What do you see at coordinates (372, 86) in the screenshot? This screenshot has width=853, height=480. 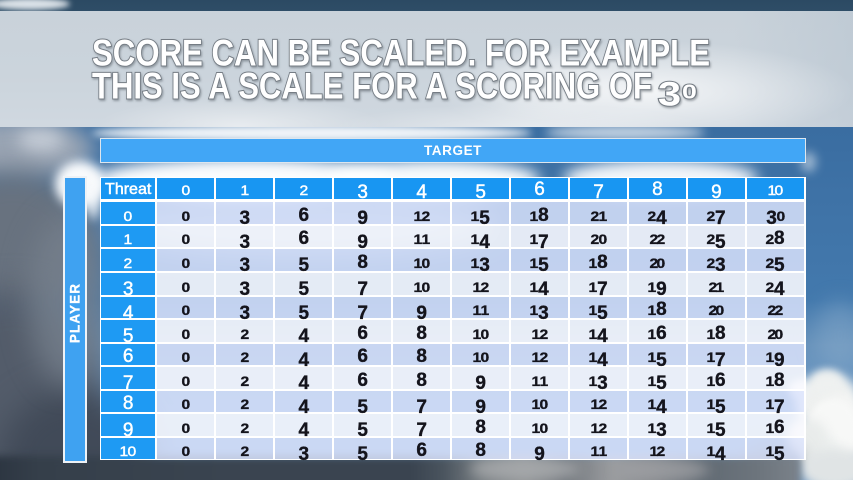 I see `svg-text:THIS IS A SCALE FOR A SCORING: THIS IS A SCALE FOR A SCORING OF` at bounding box center [372, 86].